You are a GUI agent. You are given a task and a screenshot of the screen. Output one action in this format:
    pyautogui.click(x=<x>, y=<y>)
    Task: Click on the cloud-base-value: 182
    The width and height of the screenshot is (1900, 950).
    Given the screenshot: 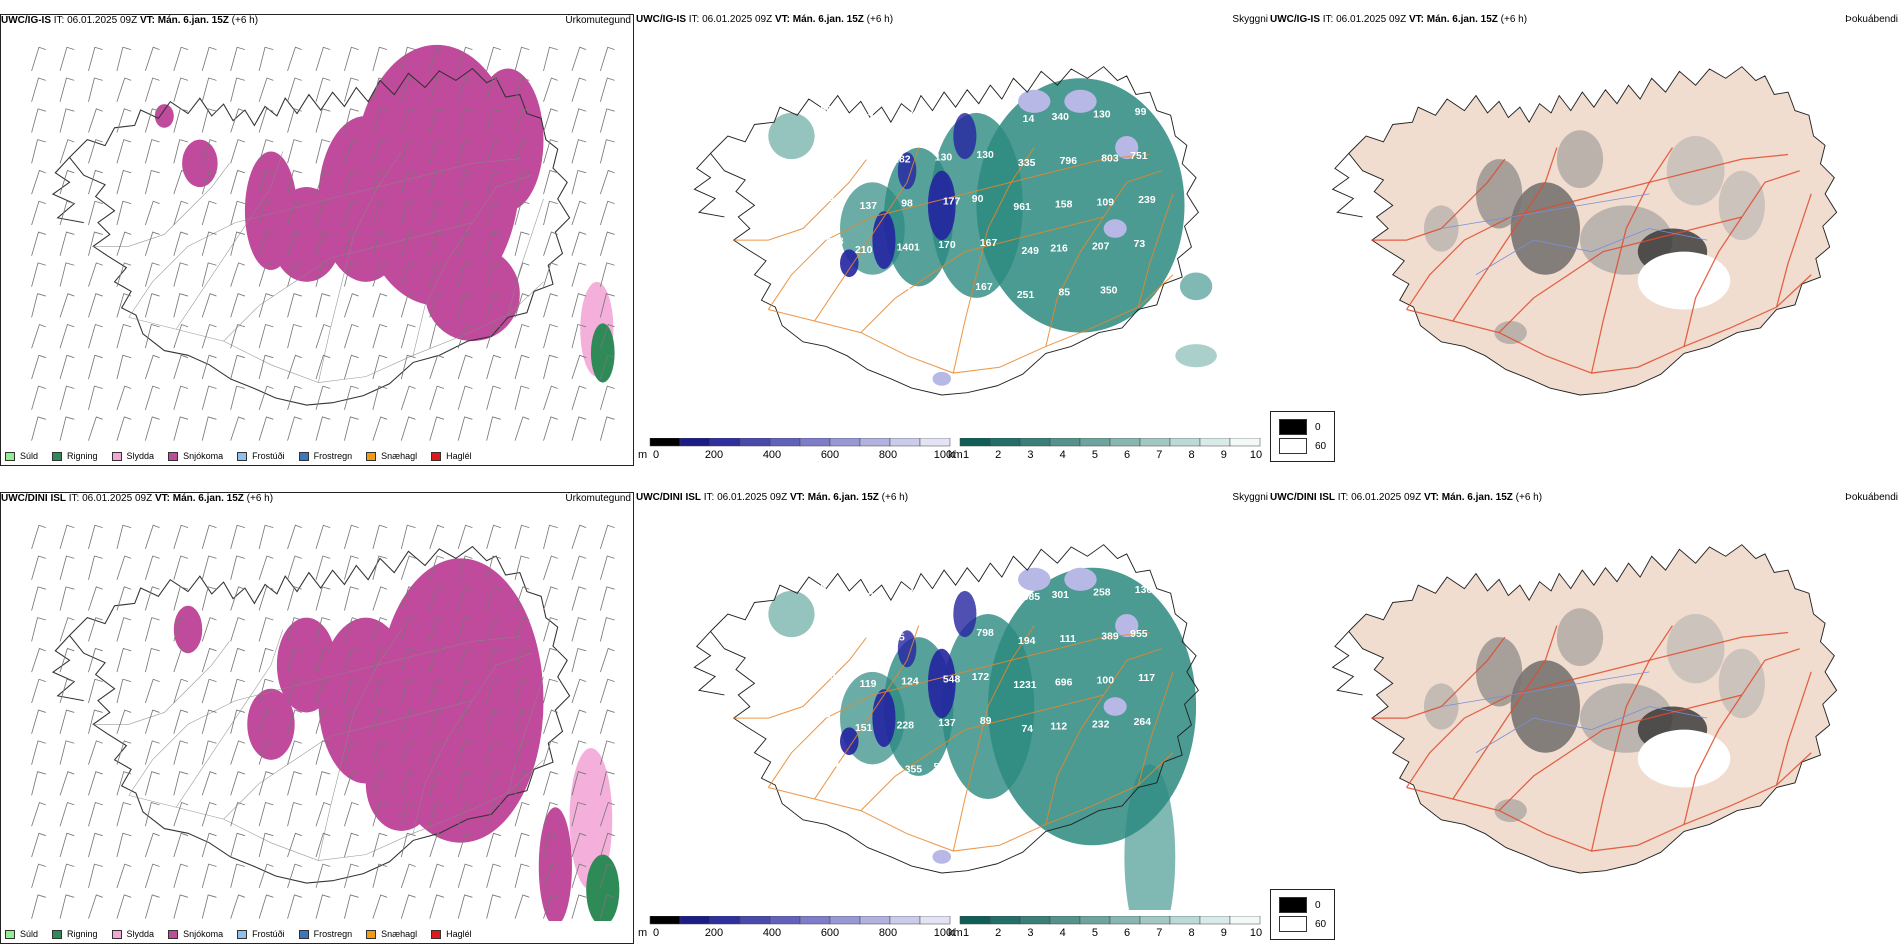 What is the action you would take?
    pyautogui.click(x=902, y=160)
    